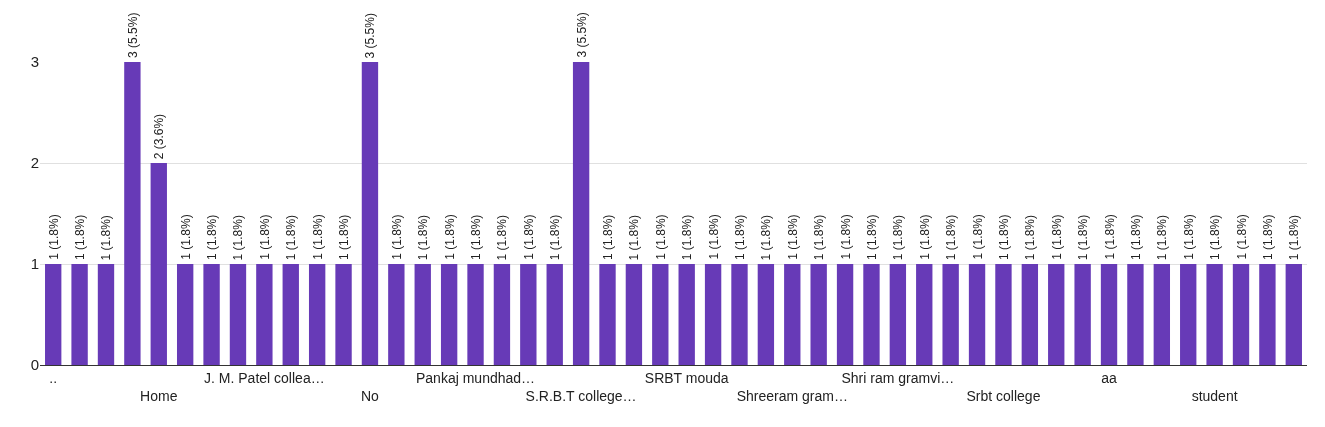 The height and width of the screenshot is (427, 1325). What do you see at coordinates (34, 264) in the screenshot?
I see `y-tick-label: 1` at bounding box center [34, 264].